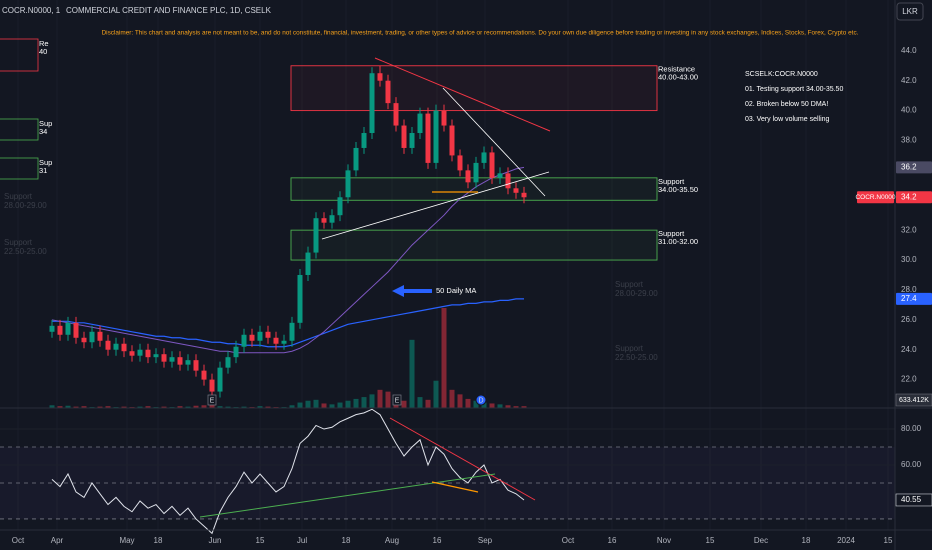  What do you see at coordinates (914, 298) in the screenshot?
I see `ma200-tag-bg` at bounding box center [914, 298].